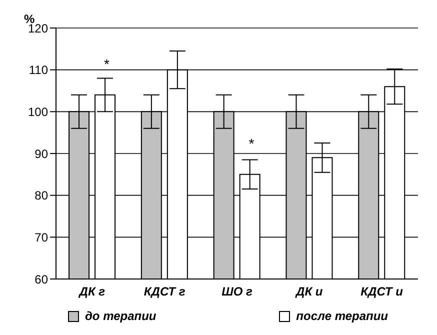  I want to click on x-tick-label: КДСТ и, so click(382, 291).